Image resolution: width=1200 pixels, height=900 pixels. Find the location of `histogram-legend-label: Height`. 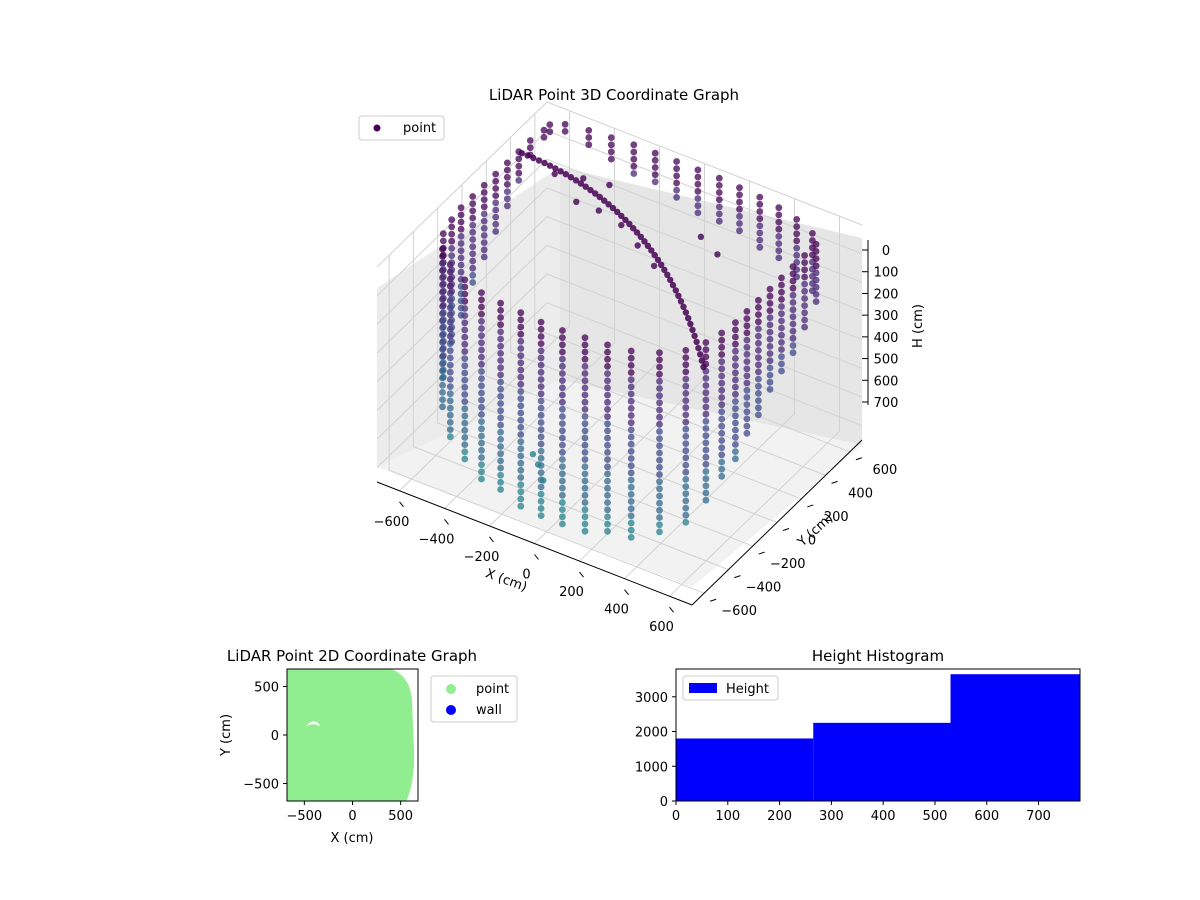

histogram-legend-label: Height is located at coordinates (747, 689).